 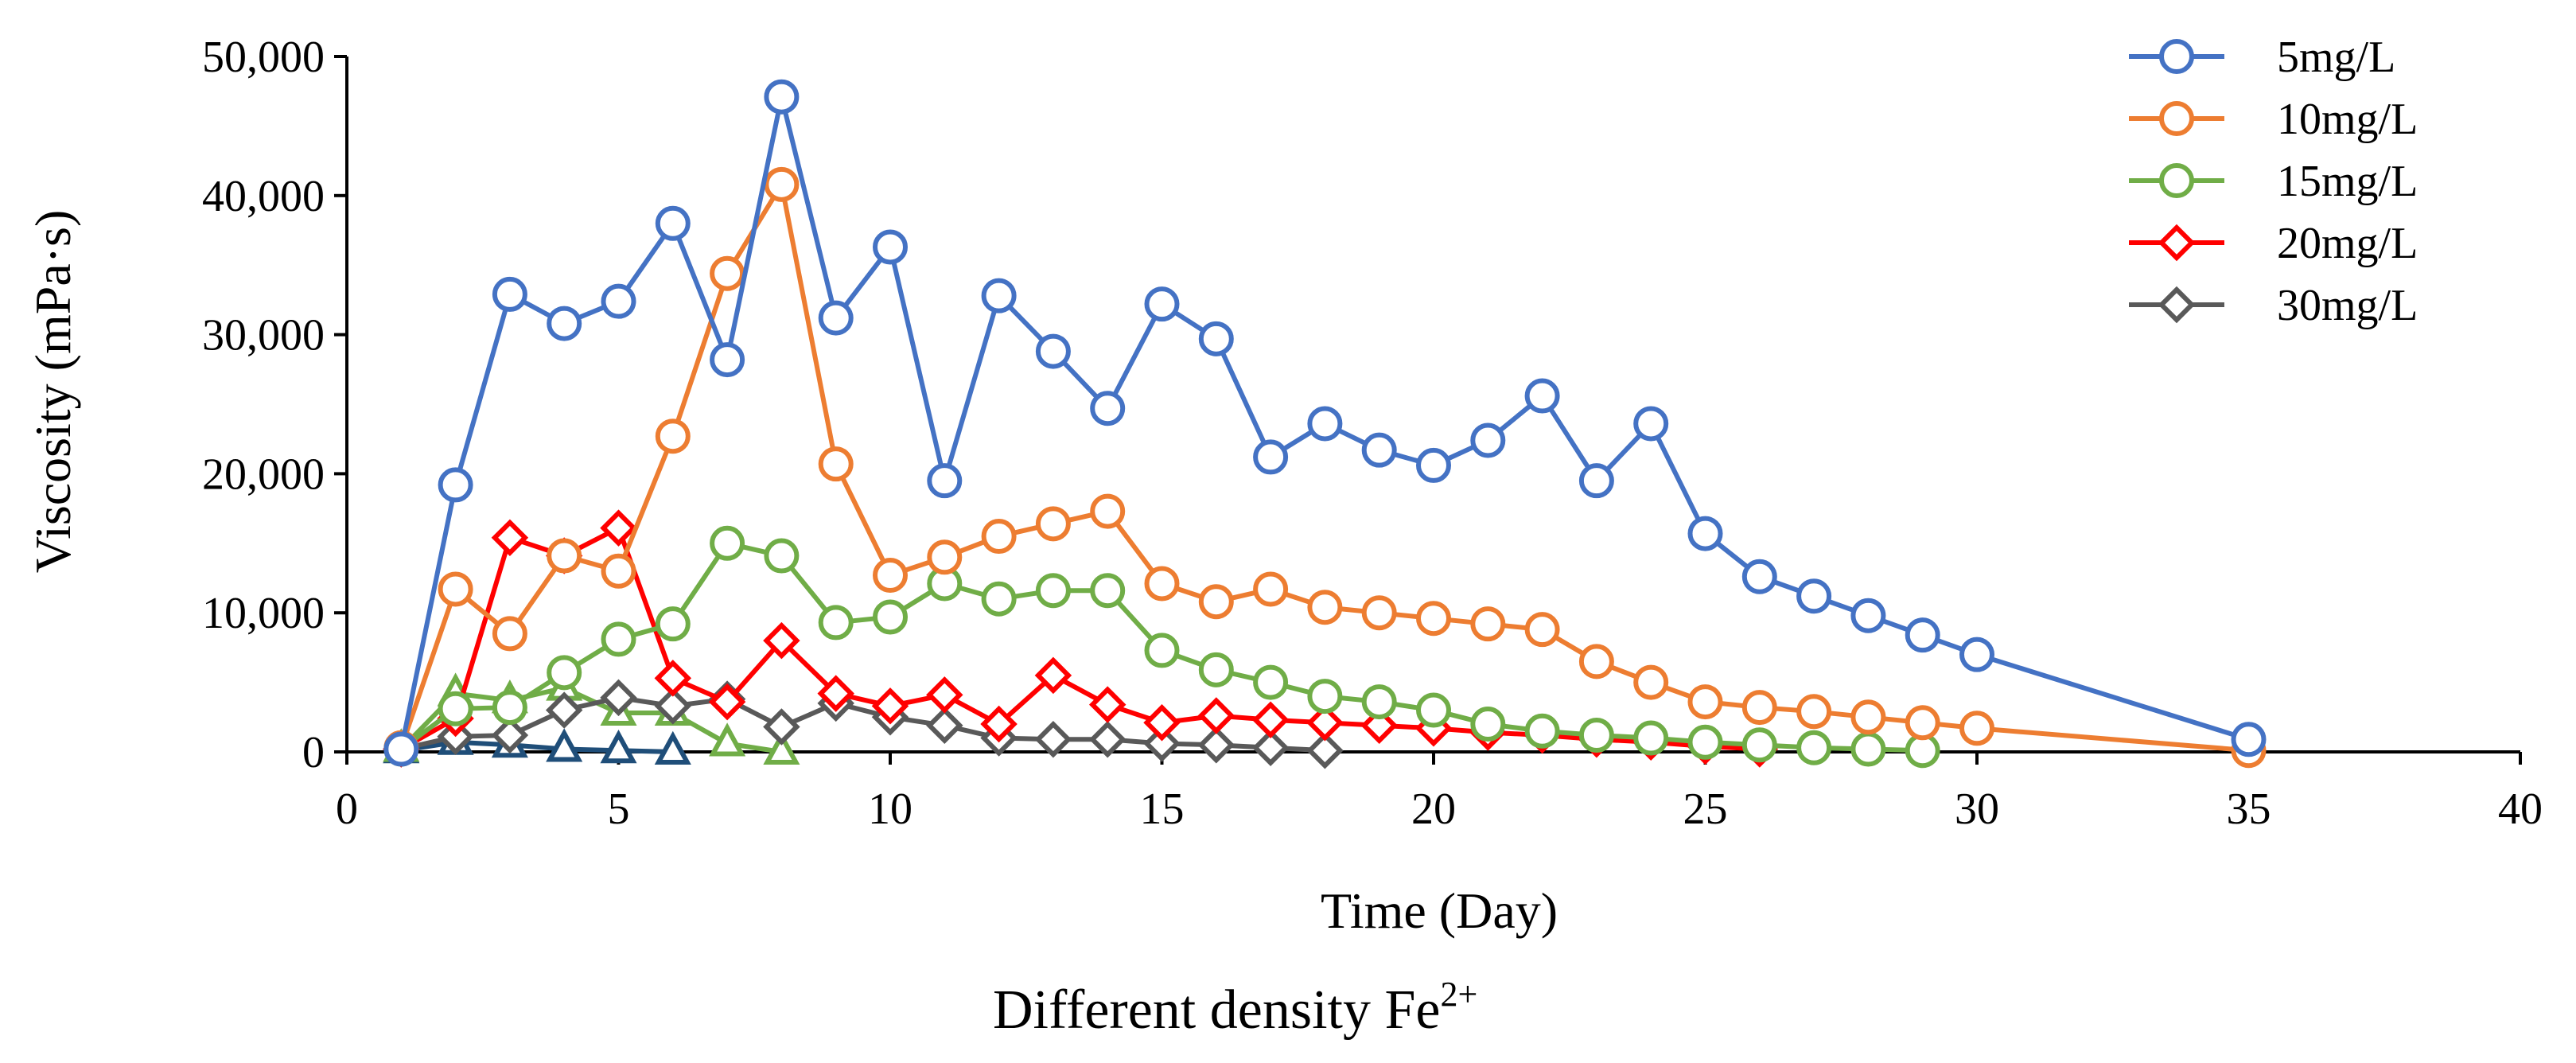 I want to click on series-line, so click(x=863, y=724).